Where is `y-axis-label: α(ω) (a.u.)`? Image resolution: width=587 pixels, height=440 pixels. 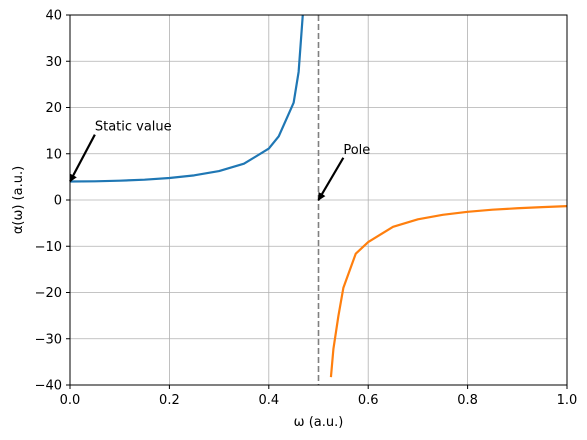 y-axis-label: α(ω) (a.u.) is located at coordinates (18, 200).